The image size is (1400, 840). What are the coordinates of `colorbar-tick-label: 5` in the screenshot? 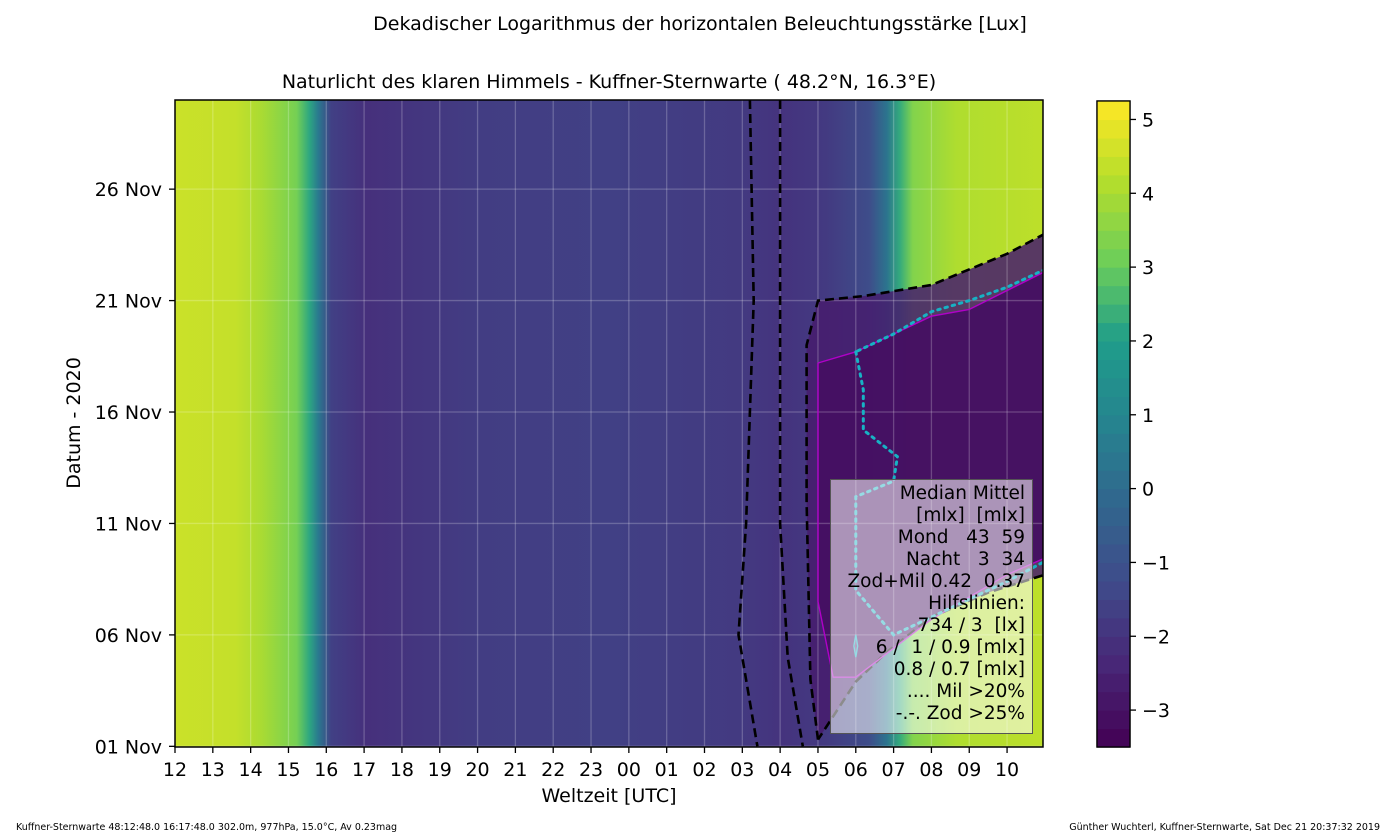 It's located at (1148, 120).